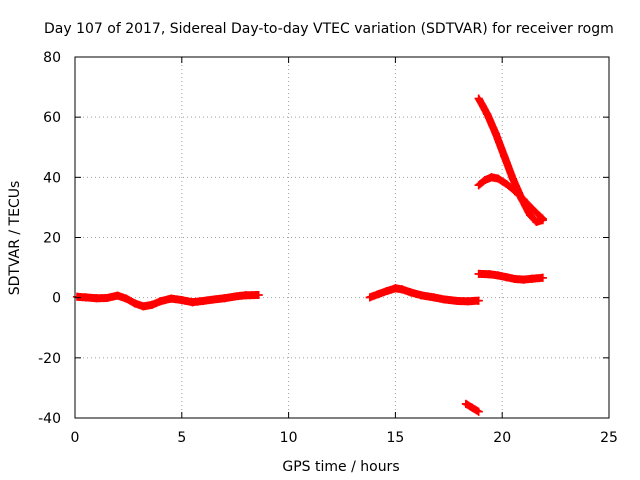 Image resolution: width=640 pixels, height=480 pixels. I want to click on x-tick-label: 0, so click(75, 438).